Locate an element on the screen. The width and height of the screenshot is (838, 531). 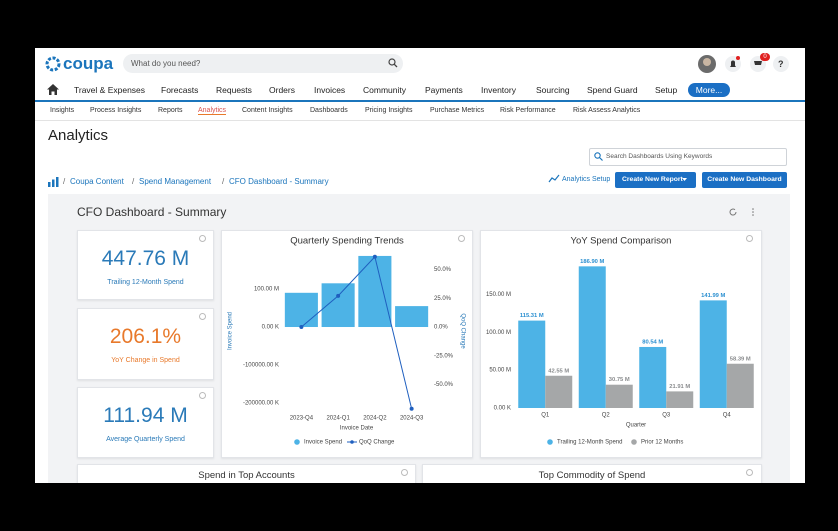
subnav-item: Content Insights is located at coordinates (267, 110).